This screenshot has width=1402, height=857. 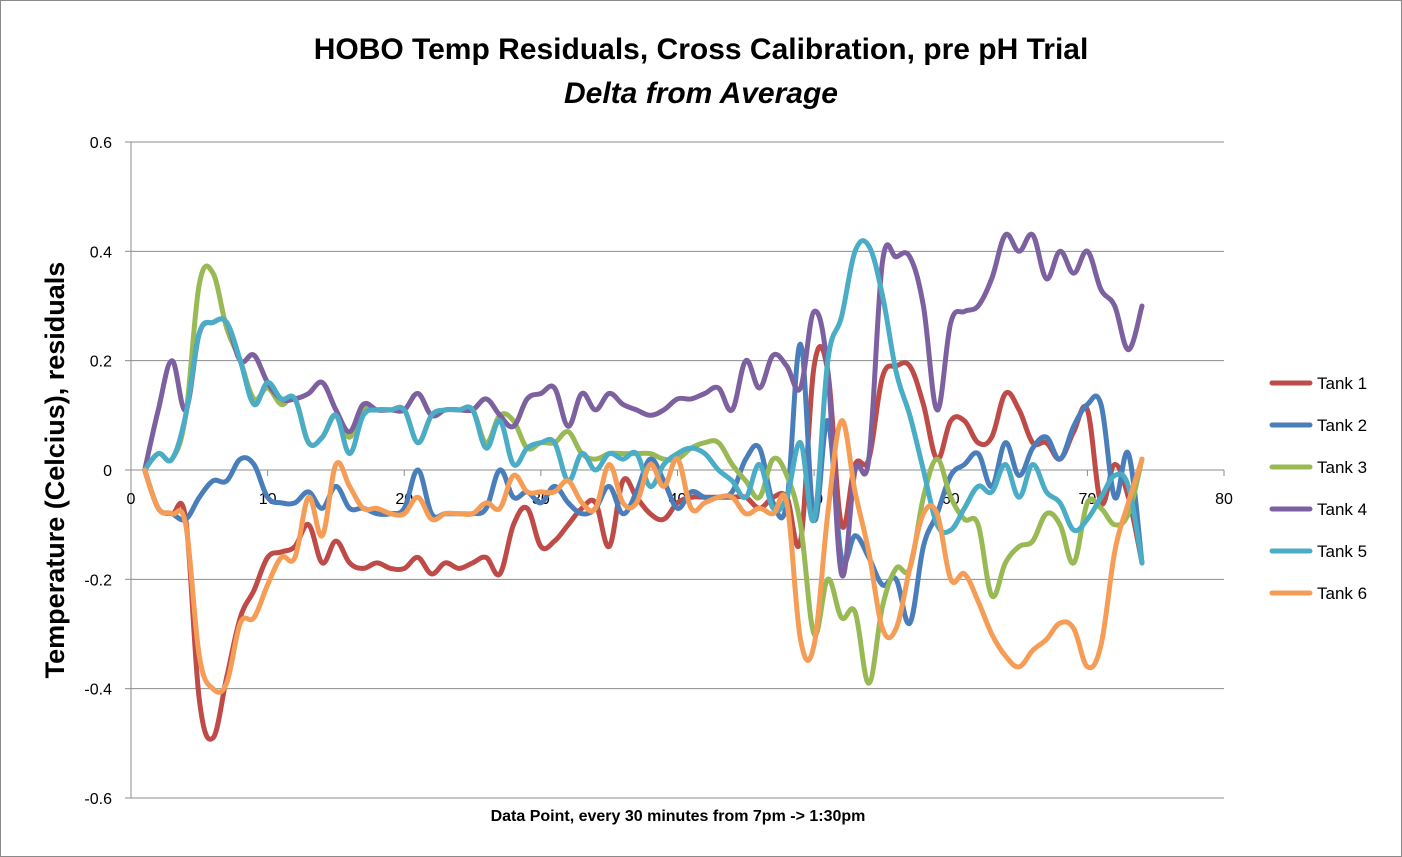 I want to click on legend-label-tank-3: Tank 3, so click(x=1342, y=467).